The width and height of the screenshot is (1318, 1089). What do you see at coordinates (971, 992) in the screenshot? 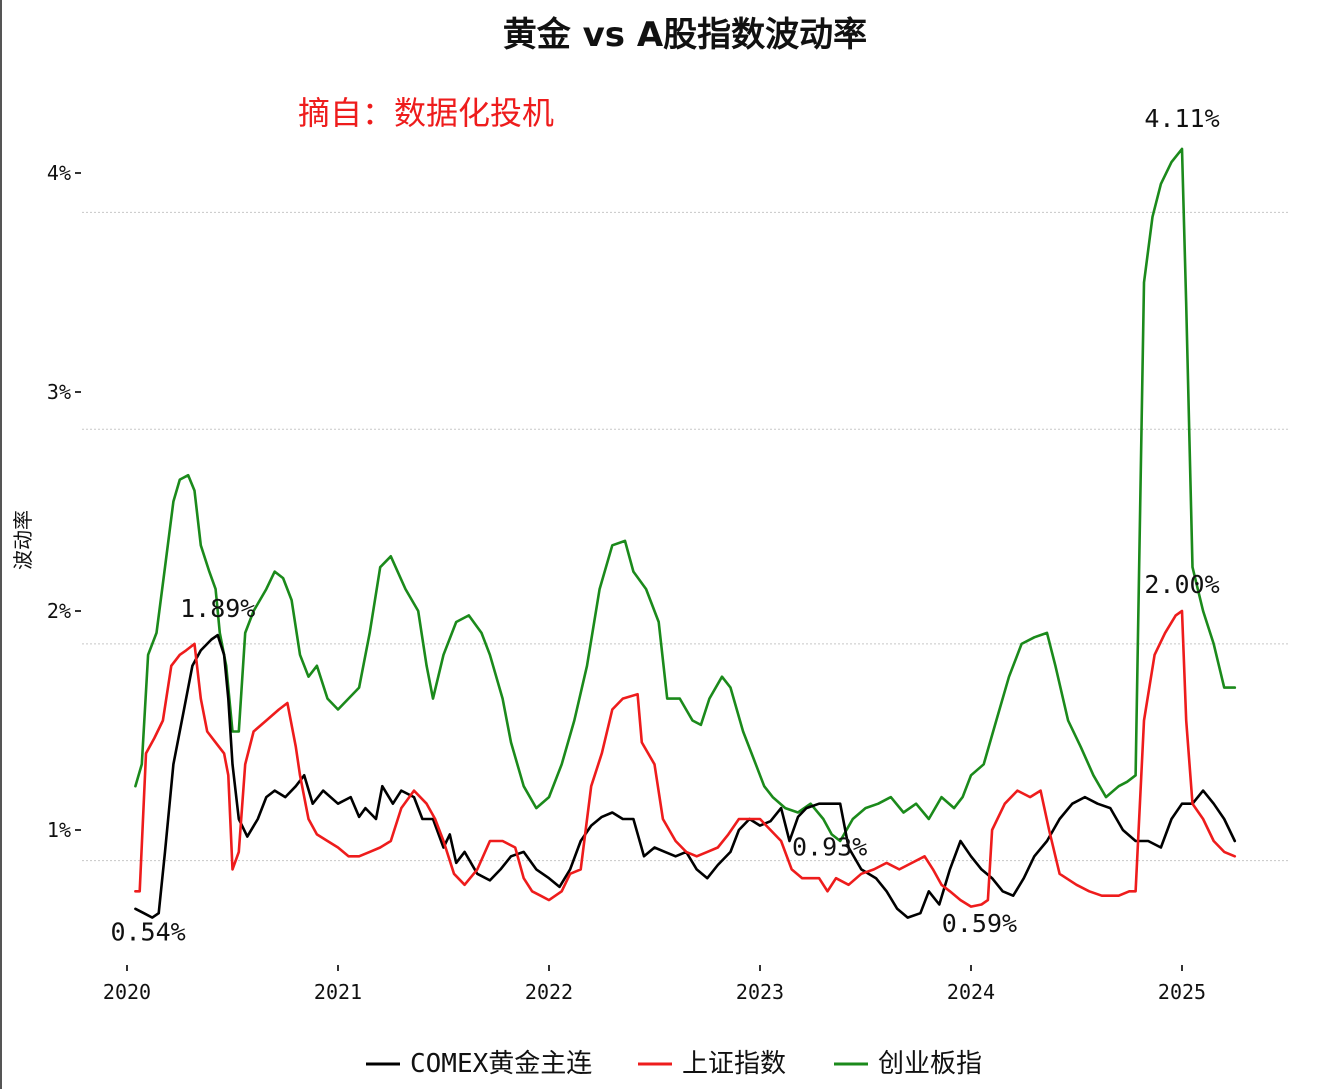
I see `x-tick-label-2024: 2024` at bounding box center [971, 992].